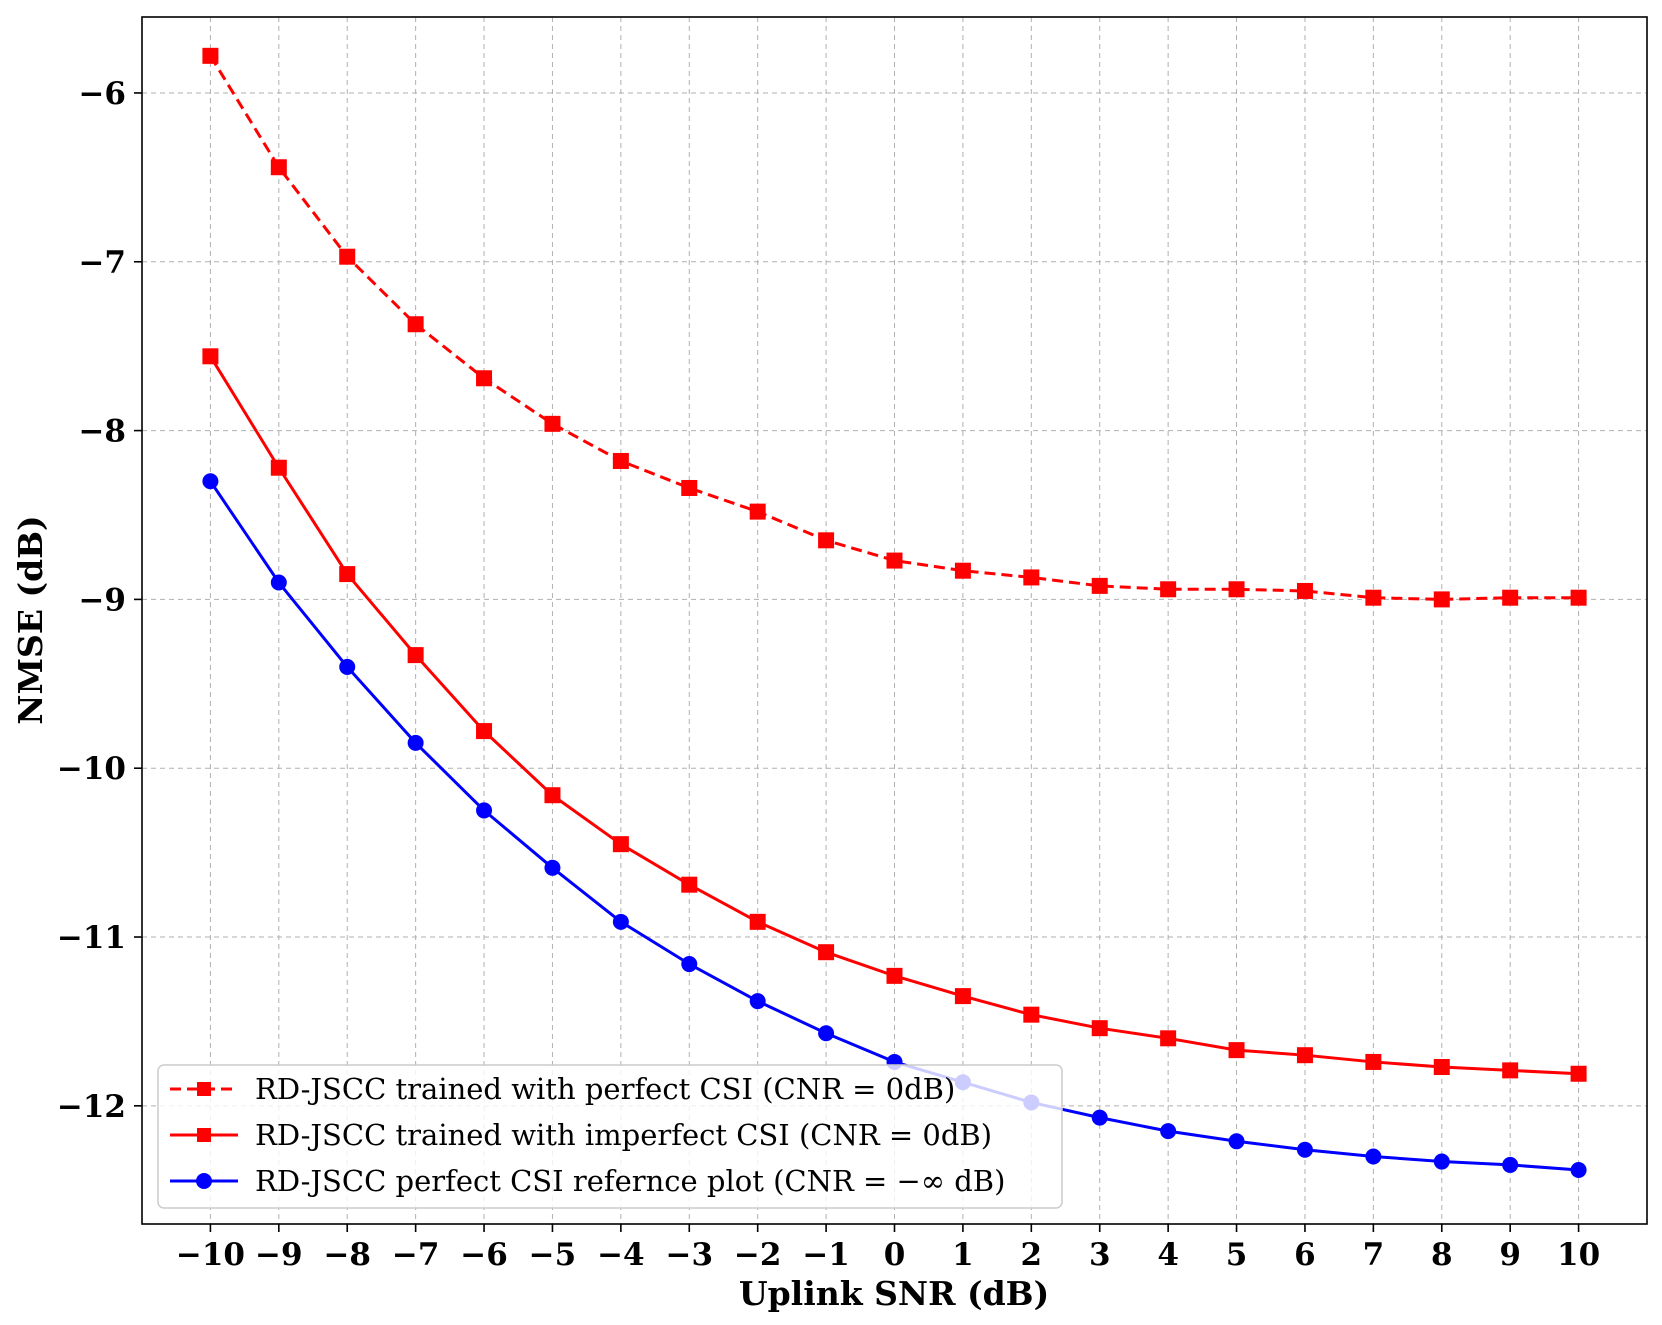 This screenshot has width=1662, height=1325. Describe the element at coordinates (204, 1089) in the screenshot. I see `legend-marker-perfect-csi` at that location.